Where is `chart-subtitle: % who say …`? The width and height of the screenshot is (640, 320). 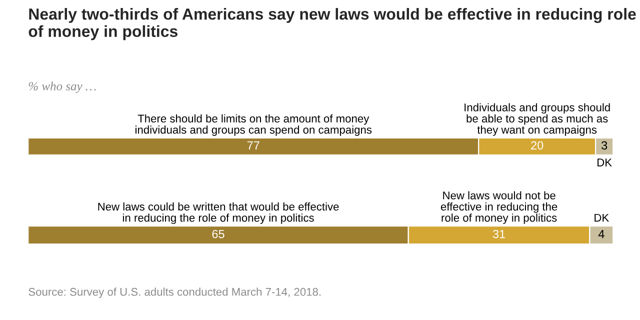 chart-subtitle: % who say … is located at coordinates (62, 87).